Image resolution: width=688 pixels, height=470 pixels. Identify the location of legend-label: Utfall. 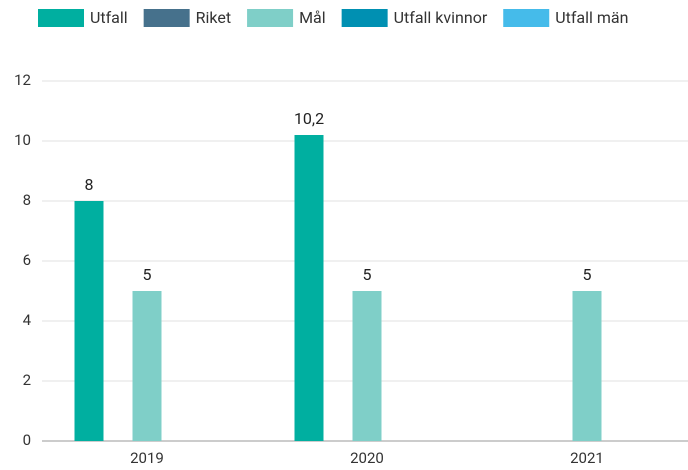
(109, 17).